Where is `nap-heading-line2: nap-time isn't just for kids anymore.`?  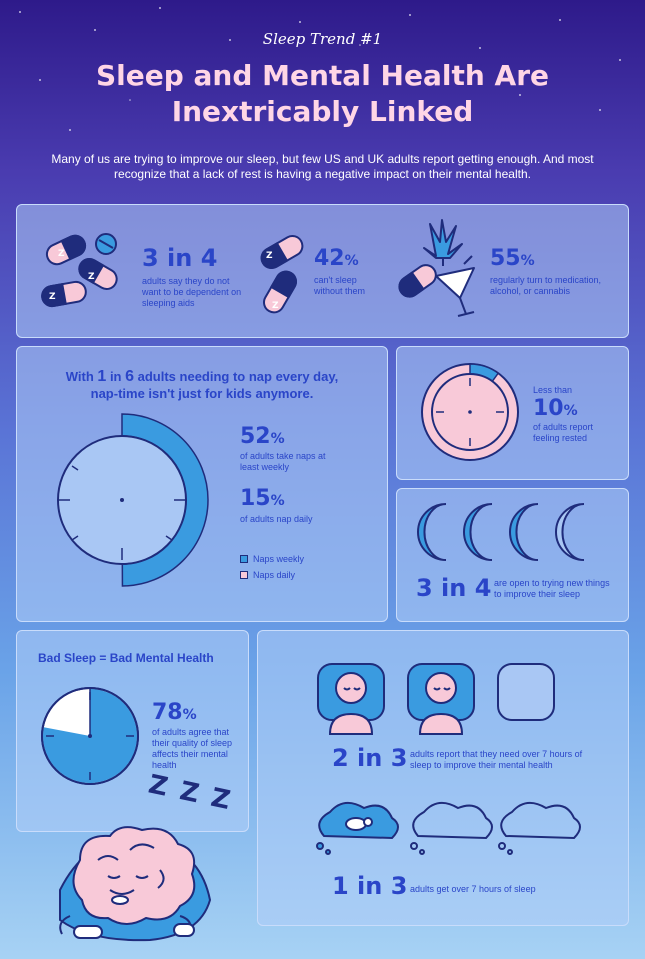 nap-heading-line2: nap-time isn't just for kids anymore. is located at coordinates (202, 393).